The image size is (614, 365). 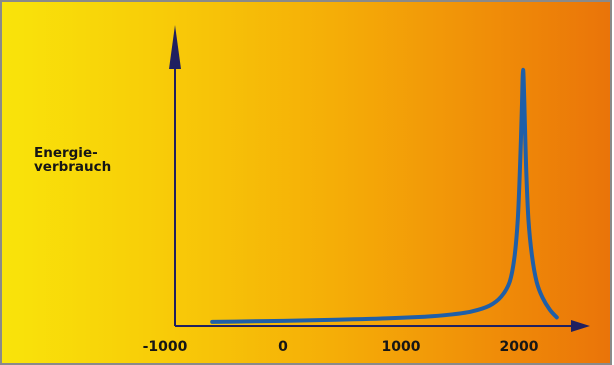 What do you see at coordinates (519, 347) in the screenshot?
I see `x-tick-label: 2000` at bounding box center [519, 347].